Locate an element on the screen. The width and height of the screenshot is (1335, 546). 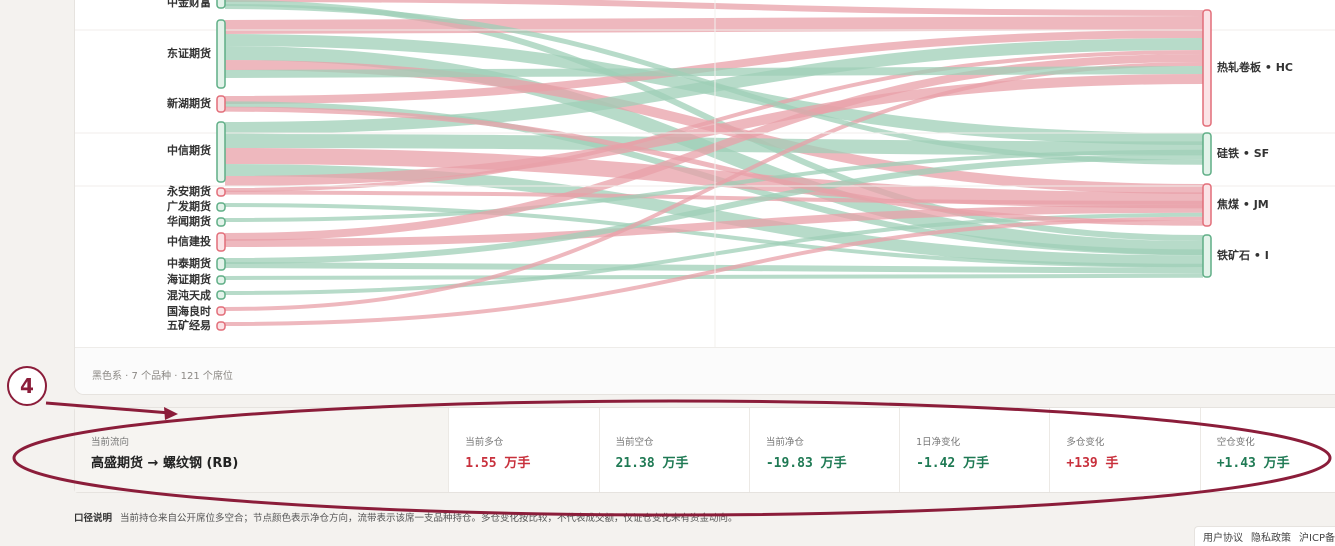
metric-net: 当前净仓 -19.83 万手 is located at coordinates (825, 450).